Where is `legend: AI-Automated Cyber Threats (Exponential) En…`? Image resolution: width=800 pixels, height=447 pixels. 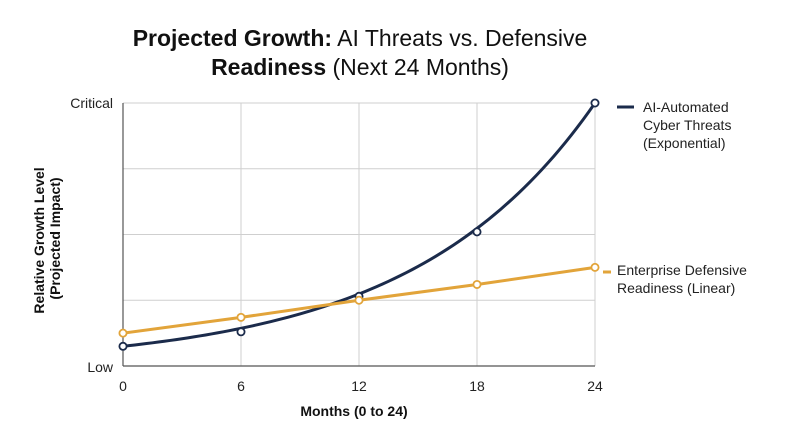
legend: AI-Automated Cyber Threats (Exponential) En… is located at coordinates (675, 197).